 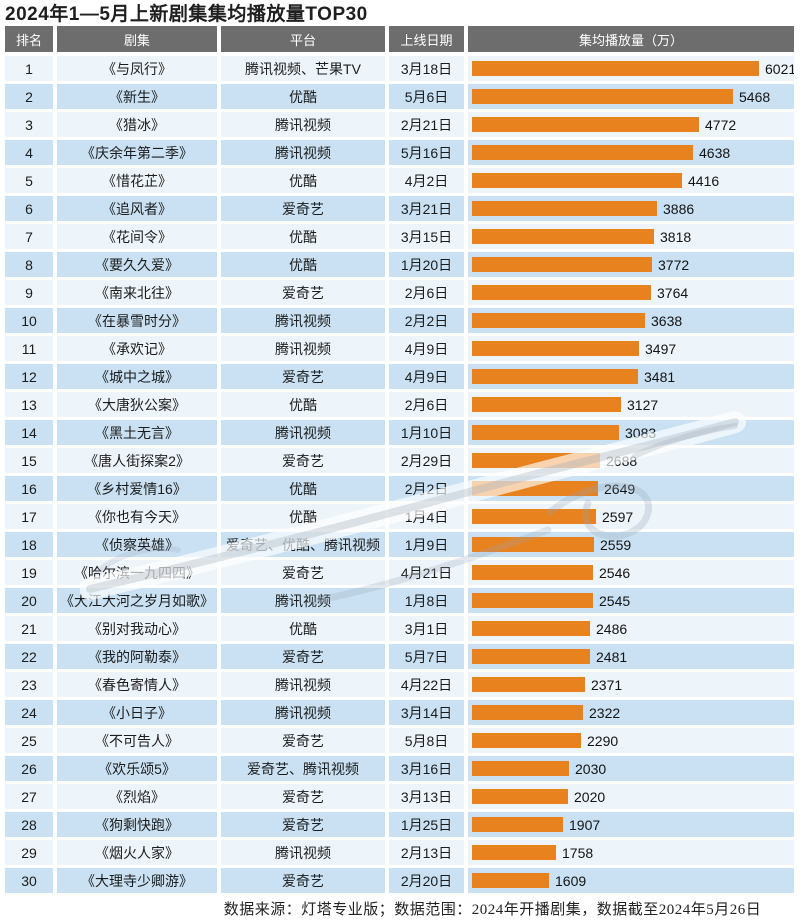 What do you see at coordinates (29, 852) in the screenshot?
I see `rank-cell: 29` at bounding box center [29, 852].